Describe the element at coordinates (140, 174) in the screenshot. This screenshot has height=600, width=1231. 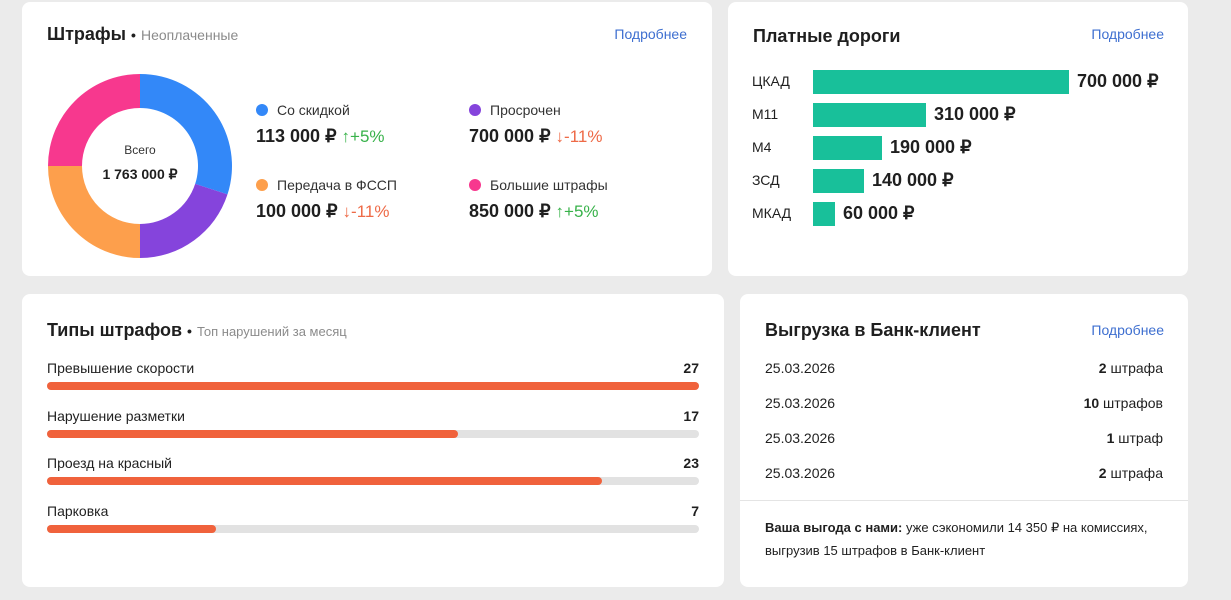
I see `donut-total-value: 1 763 000 ₽` at that location.